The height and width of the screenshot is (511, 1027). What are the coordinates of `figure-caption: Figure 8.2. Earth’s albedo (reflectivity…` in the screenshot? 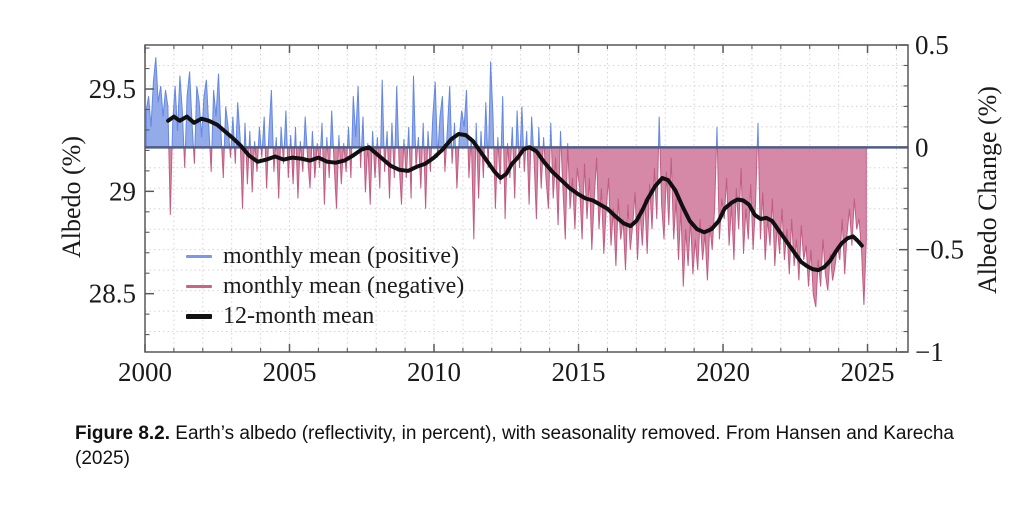 It's located at (516, 446).